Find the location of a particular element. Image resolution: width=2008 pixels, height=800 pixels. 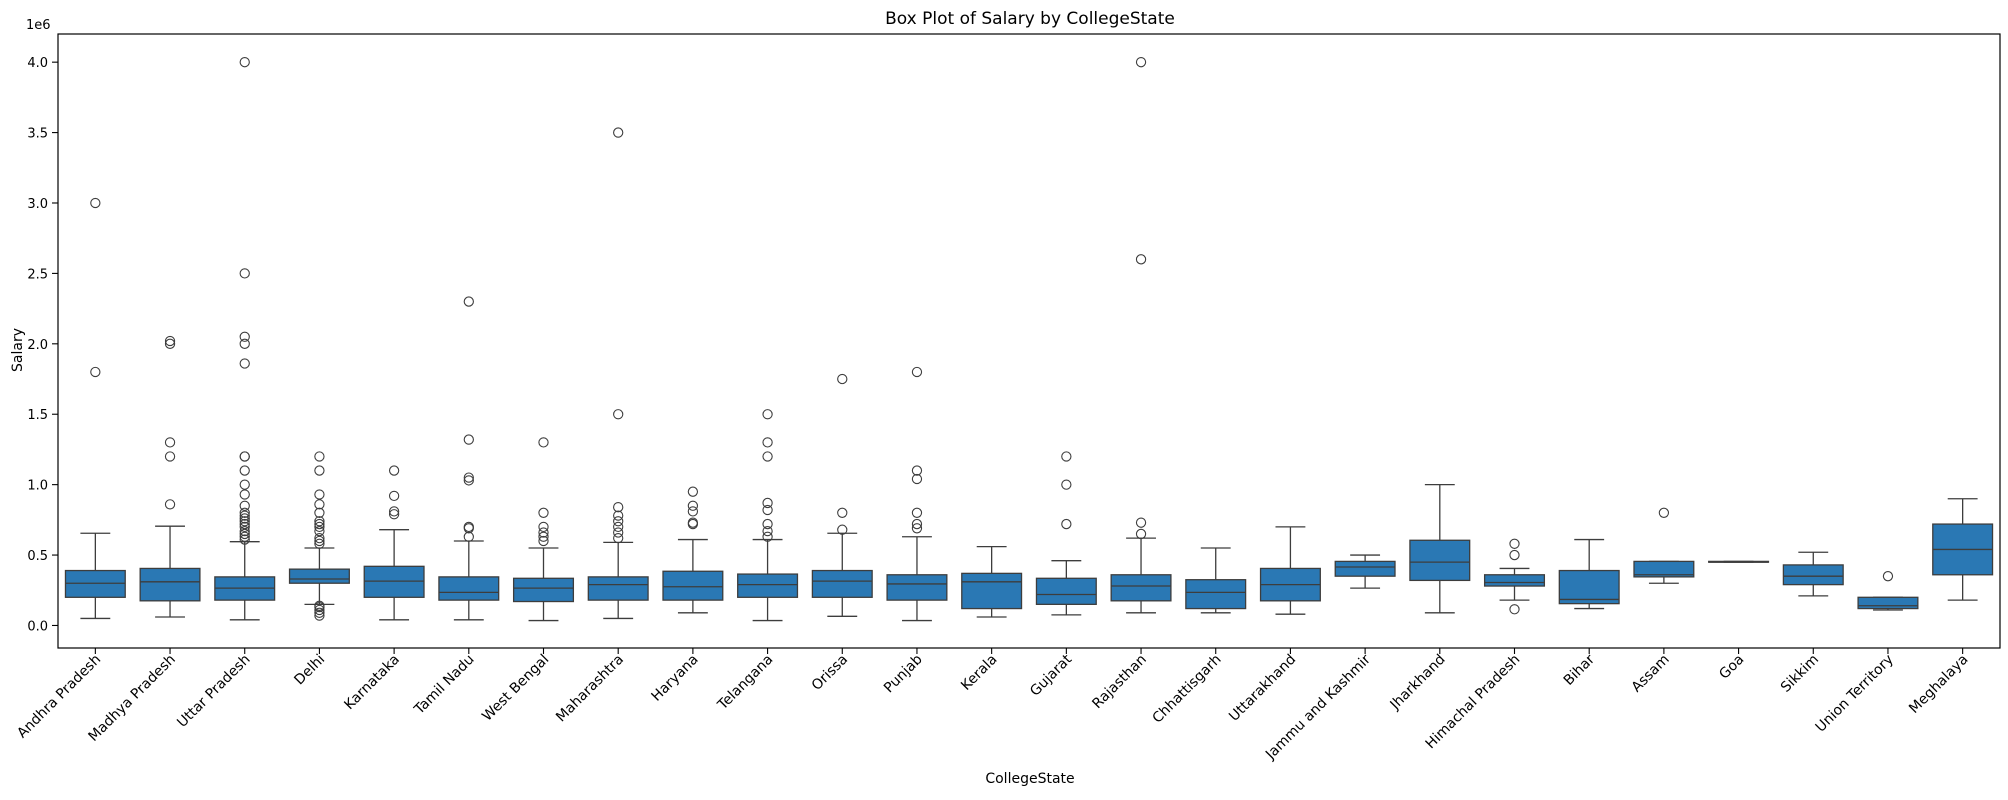

x-tick-label: Haryana is located at coordinates (675, 678).